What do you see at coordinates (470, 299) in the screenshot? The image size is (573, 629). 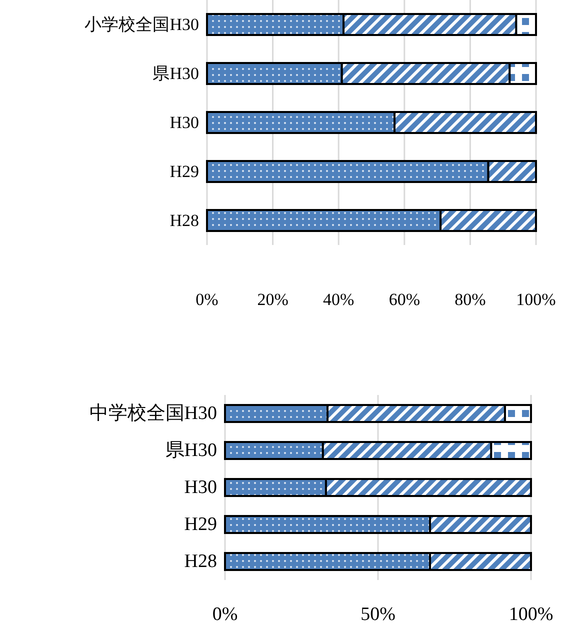 I see `x-tick-label: 80%` at bounding box center [470, 299].